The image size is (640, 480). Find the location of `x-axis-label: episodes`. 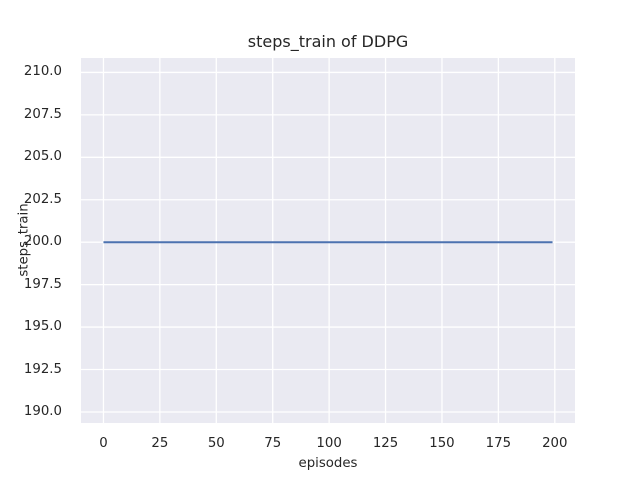

x-axis-label: episodes is located at coordinates (328, 463).